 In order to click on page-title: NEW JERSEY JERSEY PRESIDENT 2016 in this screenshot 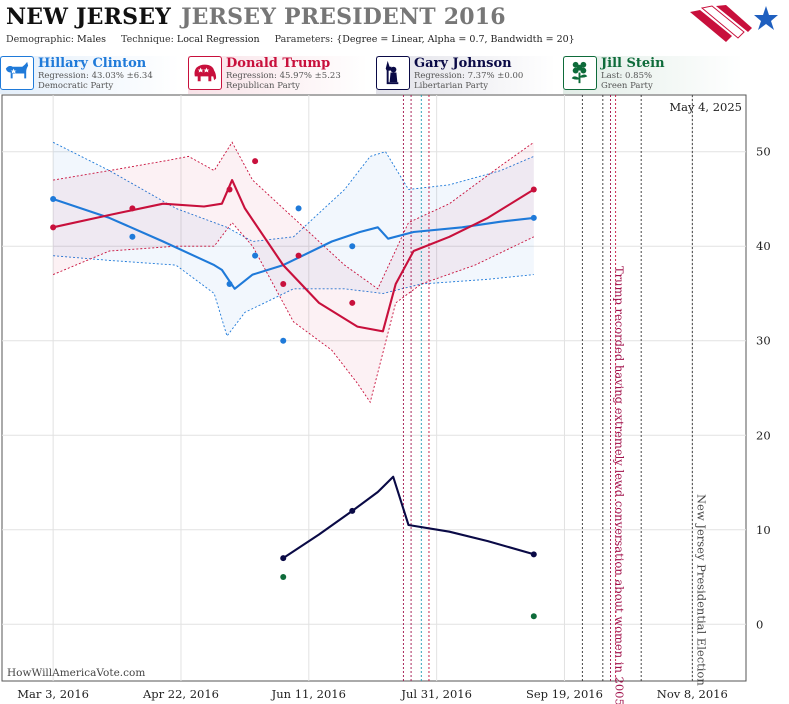, I will do `click(256, 17)`.